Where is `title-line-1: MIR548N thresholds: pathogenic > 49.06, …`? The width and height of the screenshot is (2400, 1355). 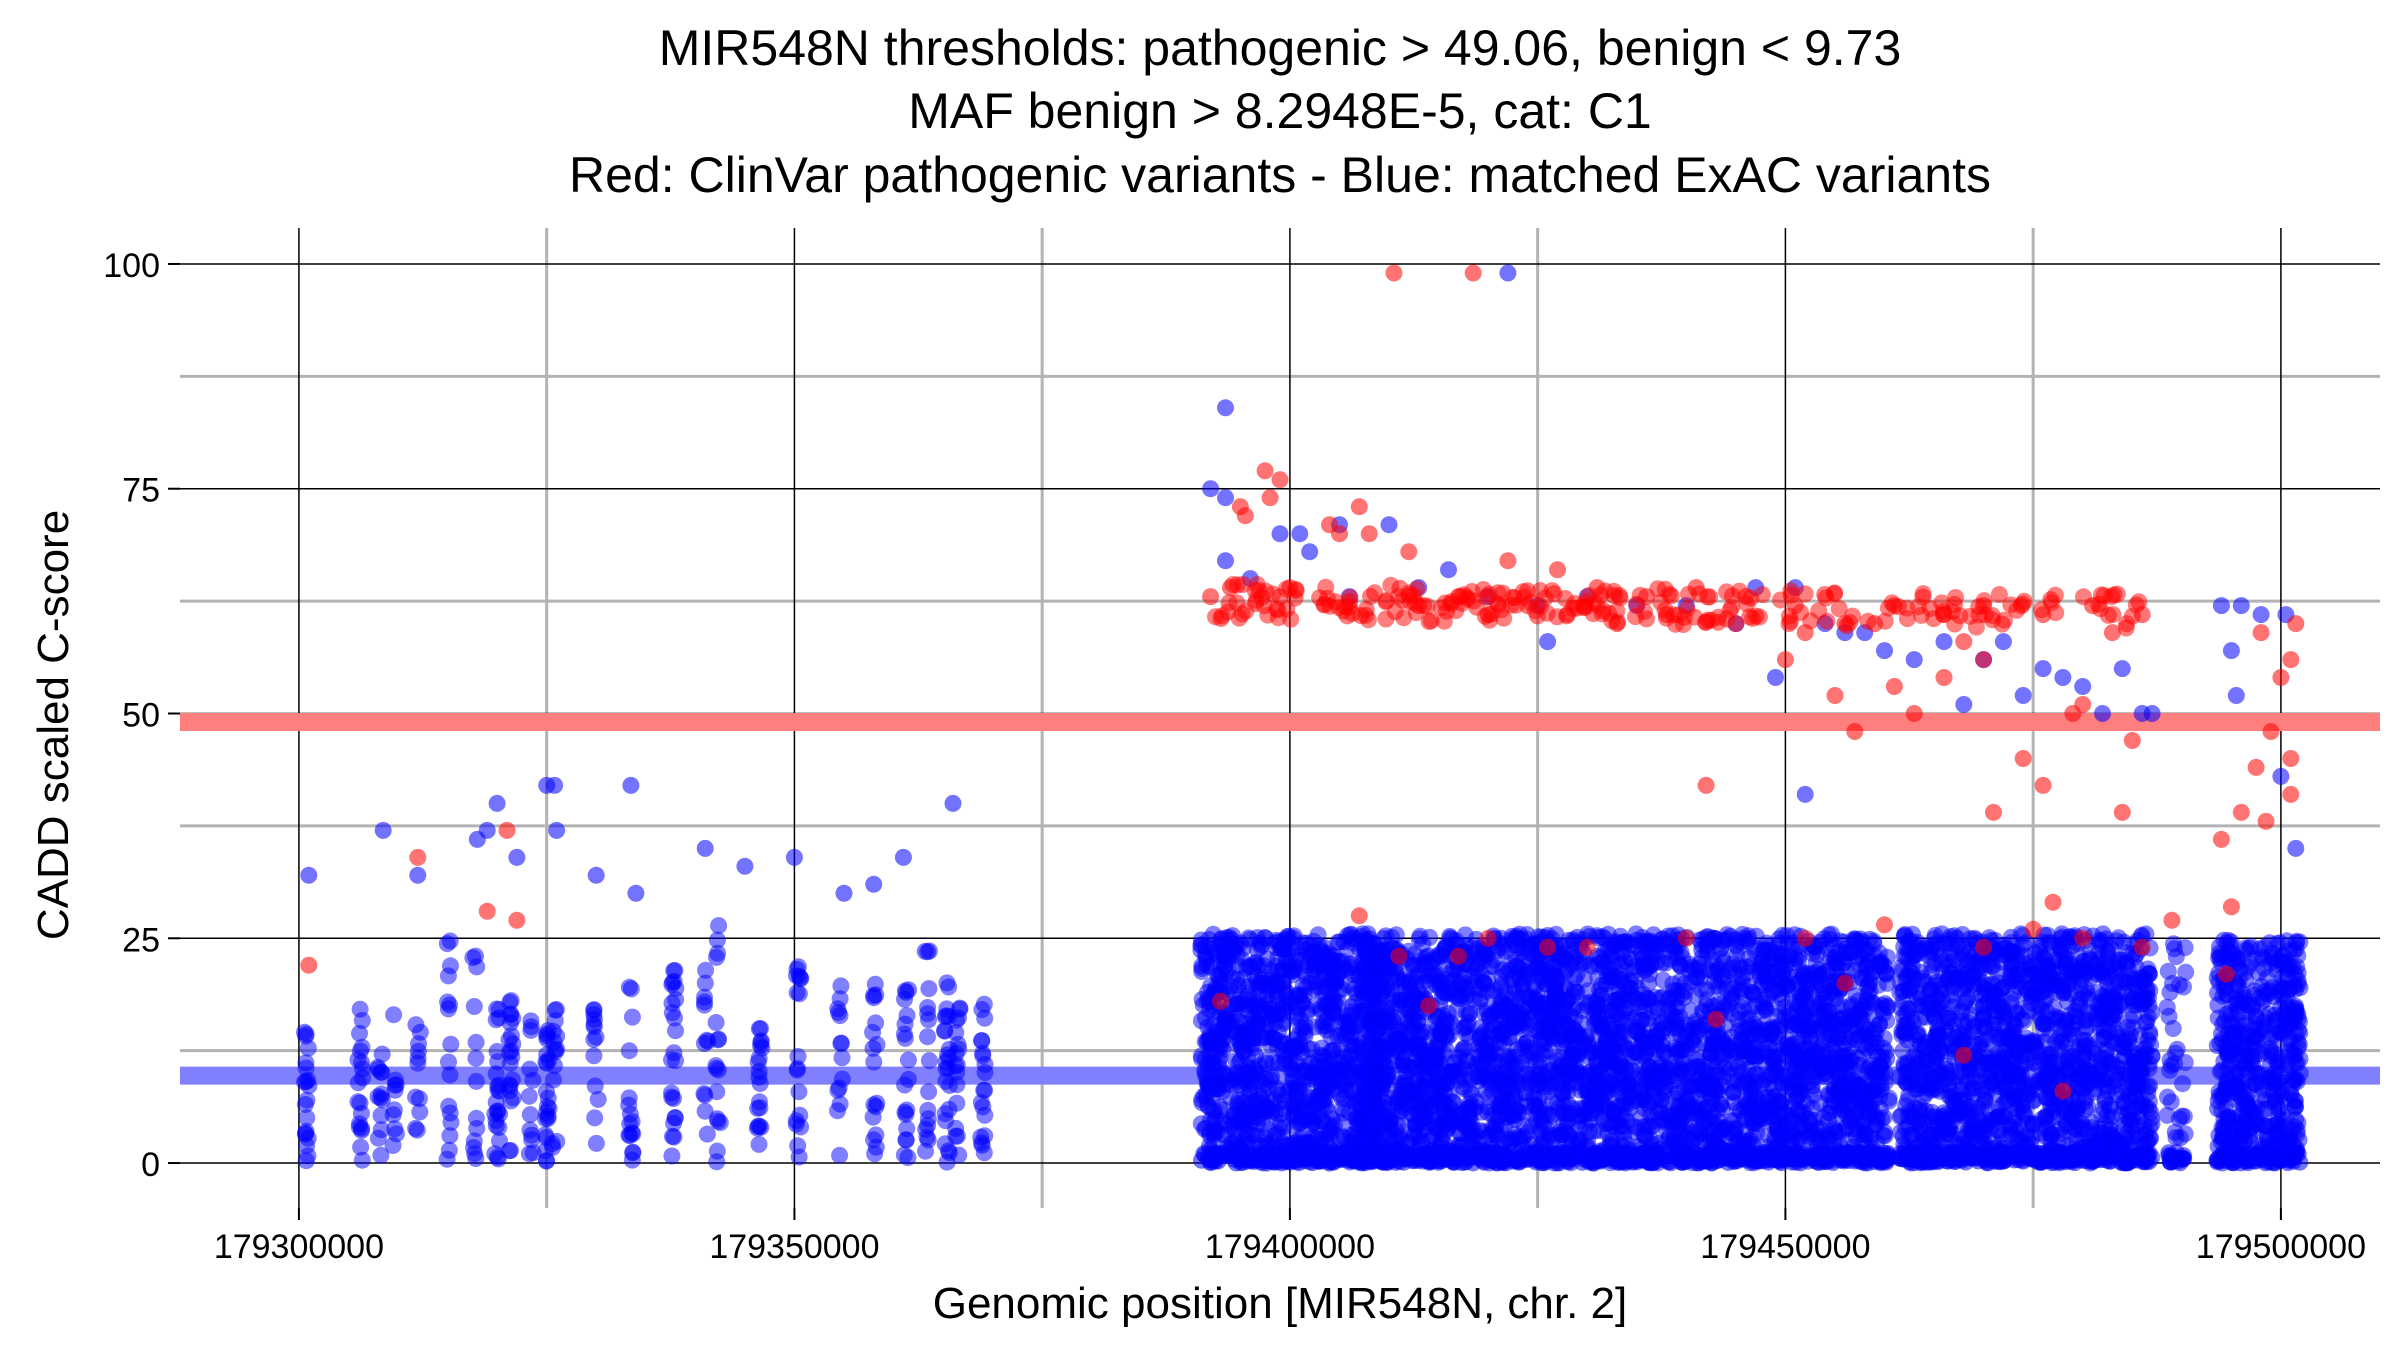 title-line-1: MIR548N thresholds: pathogenic > 49.06, … is located at coordinates (1280, 48).